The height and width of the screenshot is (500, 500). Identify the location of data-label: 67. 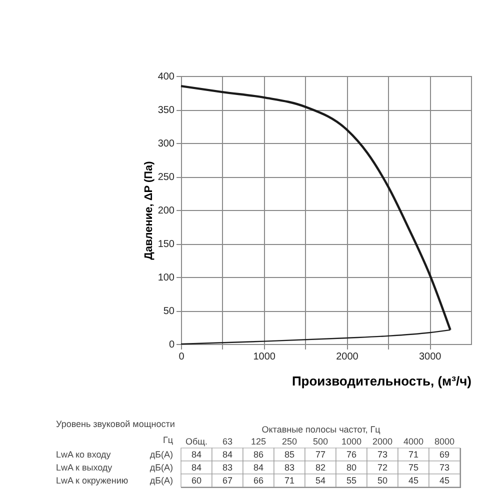
(227, 481).